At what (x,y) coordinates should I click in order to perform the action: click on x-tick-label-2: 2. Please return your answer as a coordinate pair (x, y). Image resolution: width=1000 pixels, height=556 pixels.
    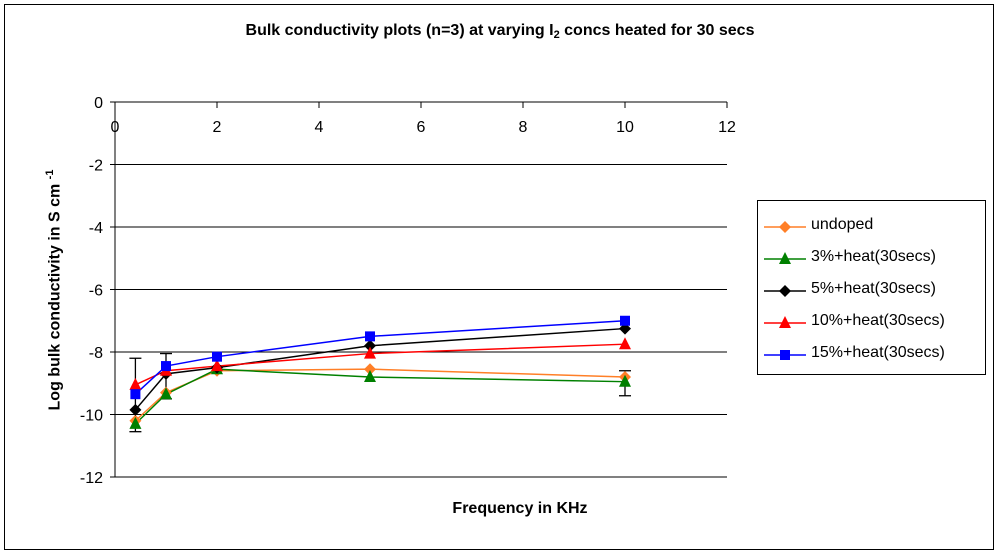
    Looking at the image, I should click on (217, 127).